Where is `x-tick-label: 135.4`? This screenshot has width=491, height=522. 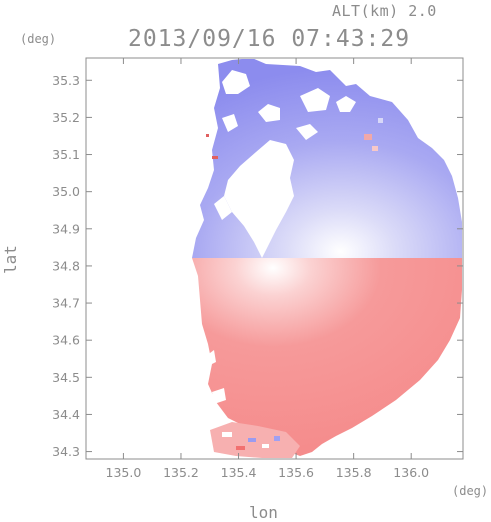 x-tick-label: 135.4 is located at coordinates (239, 472).